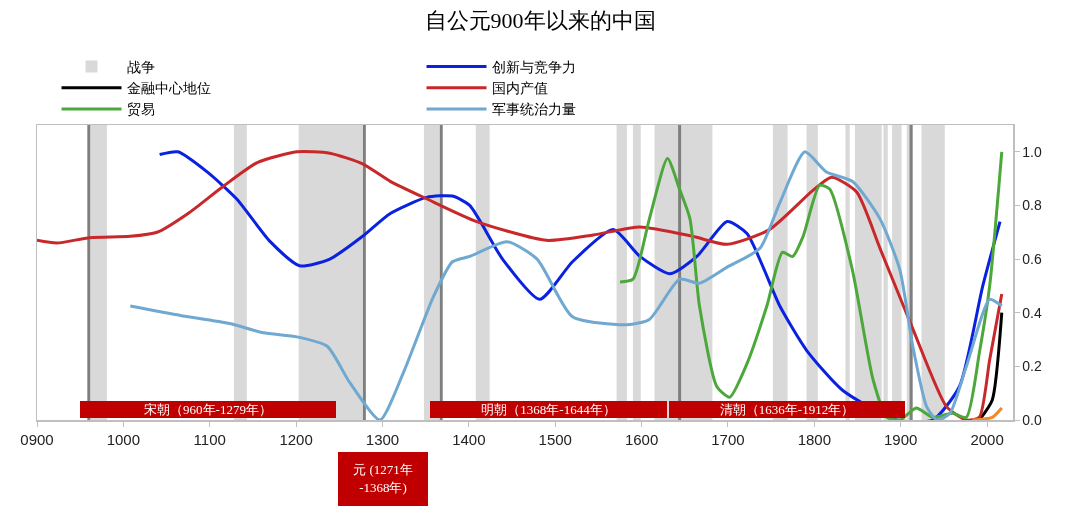 The width and height of the screenshot is (1080, 510). What do you see at coordinates (548, 409) in the screenshot?
I see `dynasty-label: 明朝（1368年-1644年）` at bounding box center [548, 409].